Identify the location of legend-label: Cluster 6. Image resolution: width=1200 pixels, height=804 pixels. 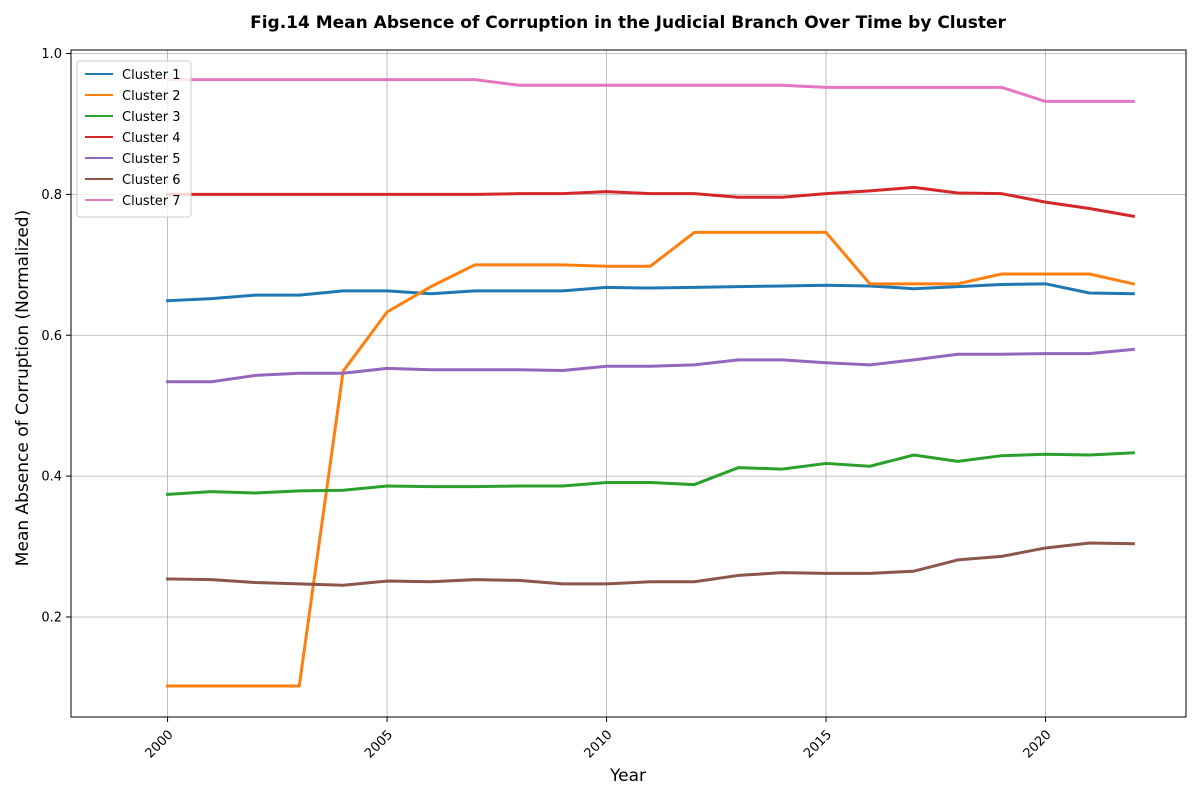
(151, 180).